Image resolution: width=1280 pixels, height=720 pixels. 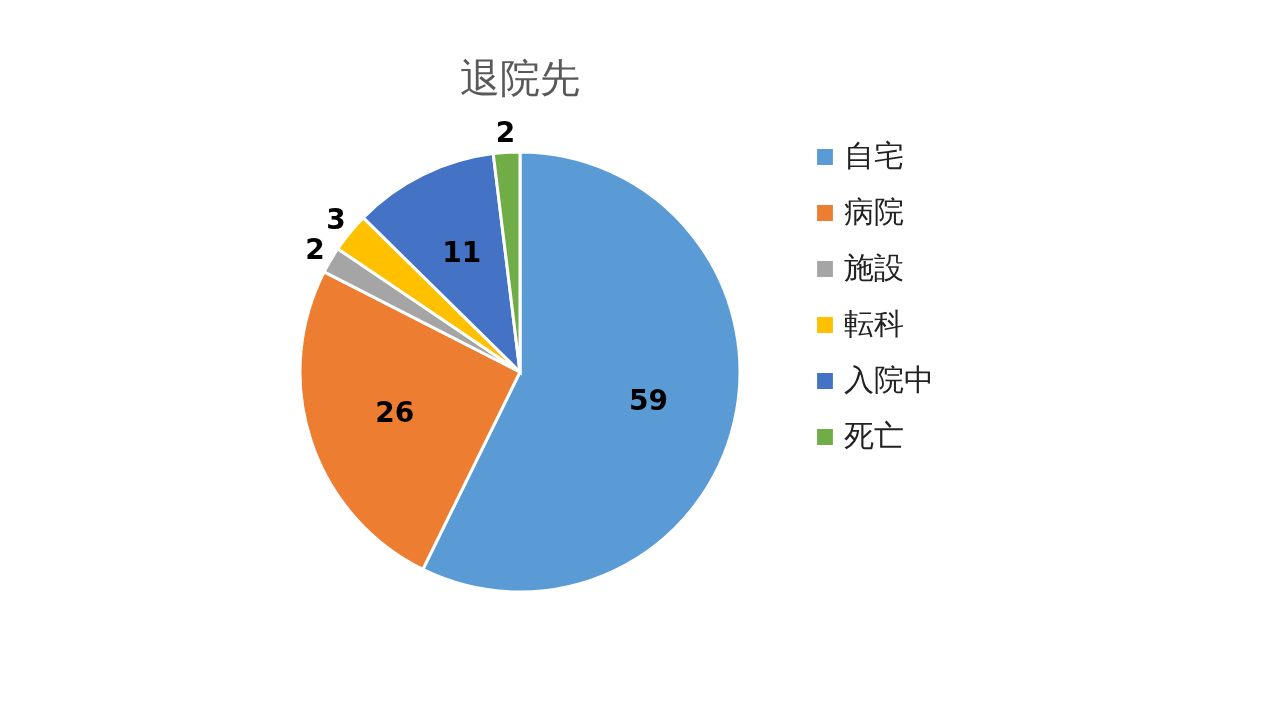 I want to click on legend-label: 病院, so click(x=874, y=211).